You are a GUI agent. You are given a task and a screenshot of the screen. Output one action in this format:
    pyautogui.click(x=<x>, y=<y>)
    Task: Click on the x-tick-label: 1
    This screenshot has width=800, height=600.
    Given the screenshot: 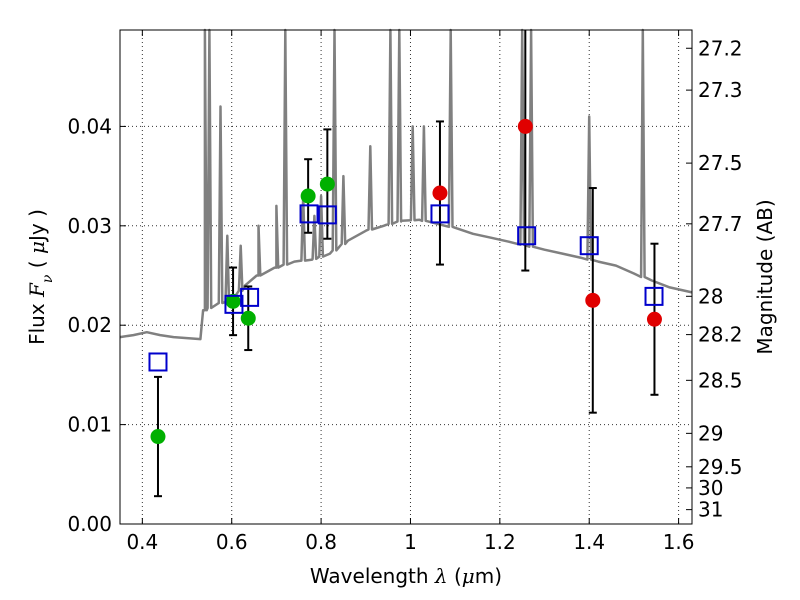 What is the action you would take?
    pyautogui.click(x=410, y=542)
    